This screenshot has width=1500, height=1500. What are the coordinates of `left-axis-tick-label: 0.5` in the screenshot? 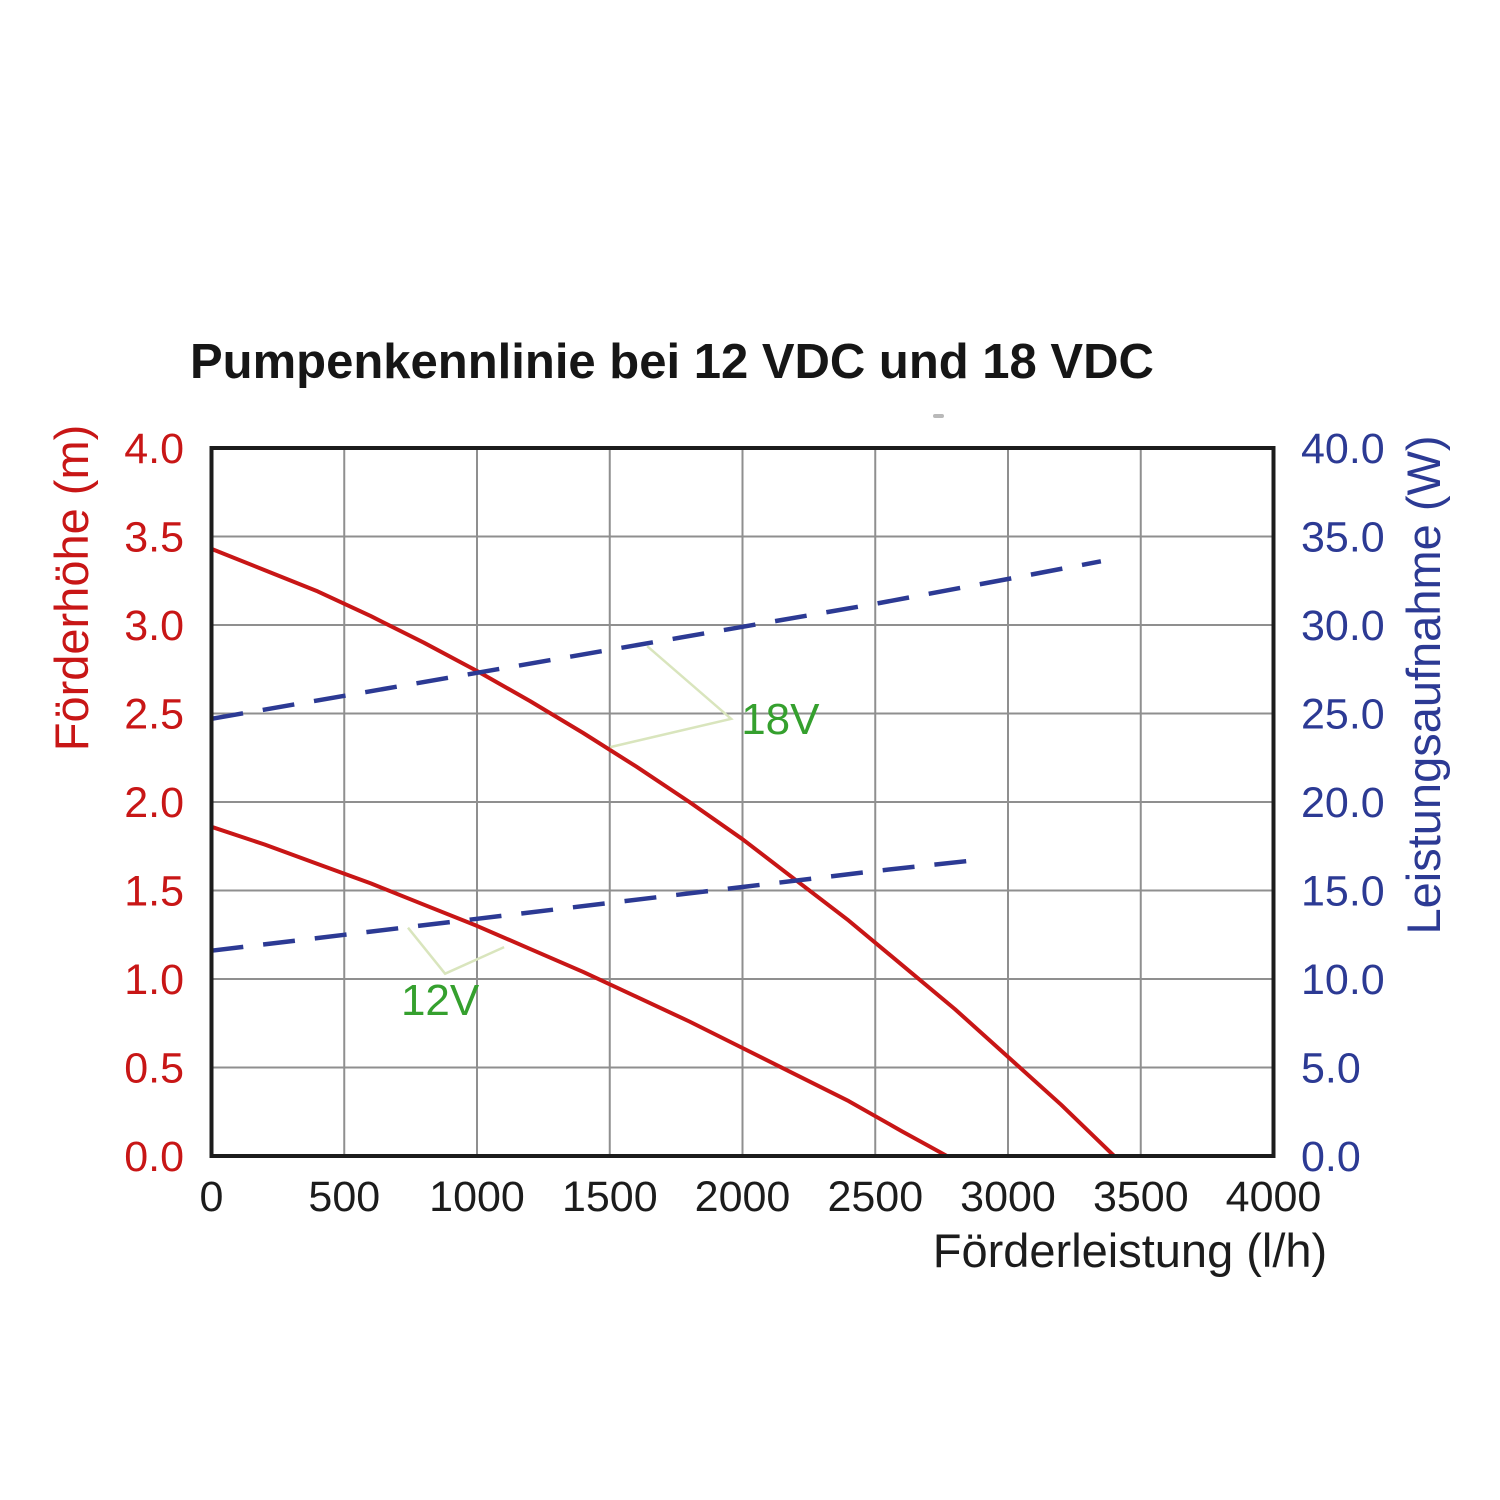 It's located at (154, 1069).